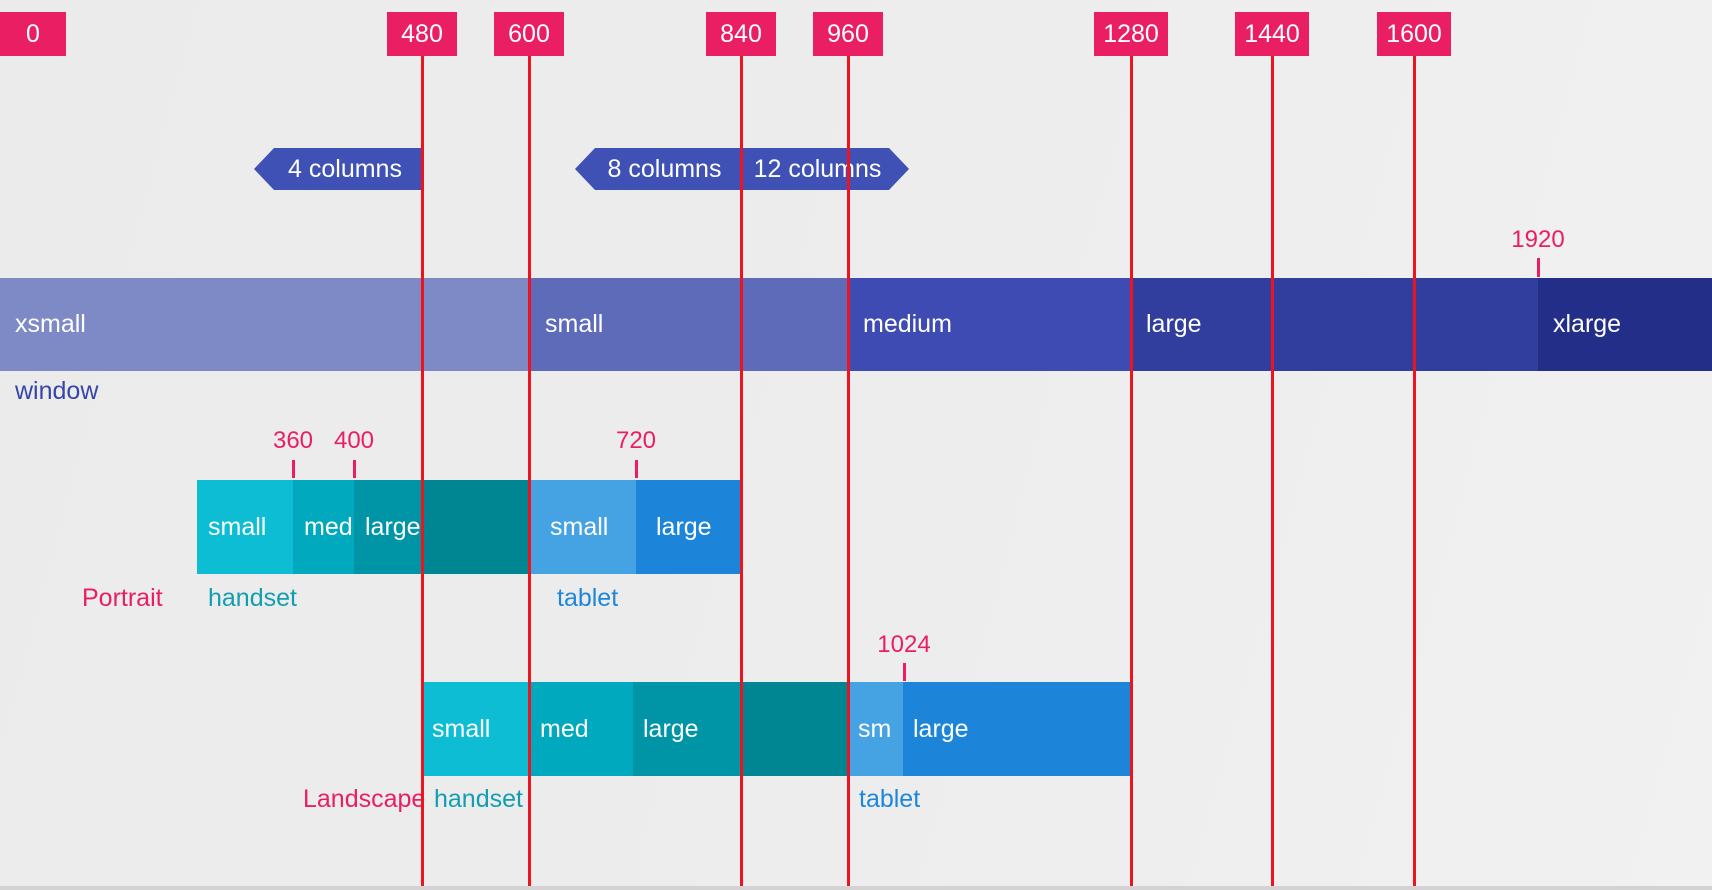 The width and height of the screenshot is (1712, 890). I want to click on breakpoint-flag-840: 840, so click(741, 34).